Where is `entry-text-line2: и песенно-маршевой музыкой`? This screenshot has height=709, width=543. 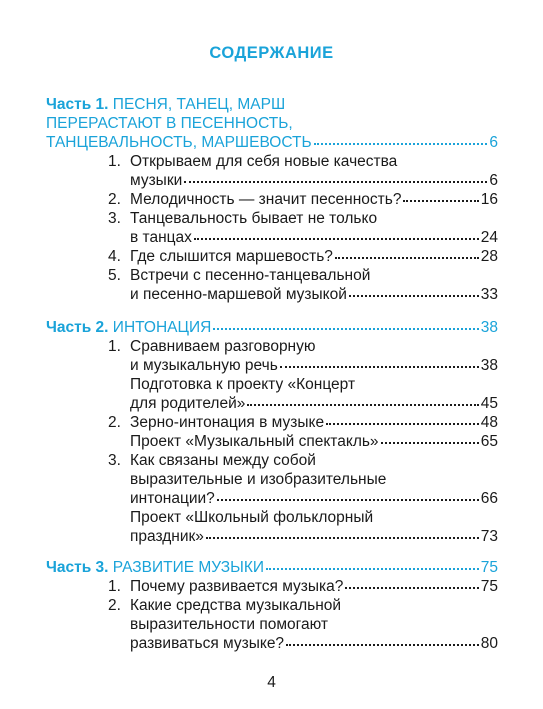
entry-text-line2: и песенно-маршевой музыкой is located at coordinates (238, 294).